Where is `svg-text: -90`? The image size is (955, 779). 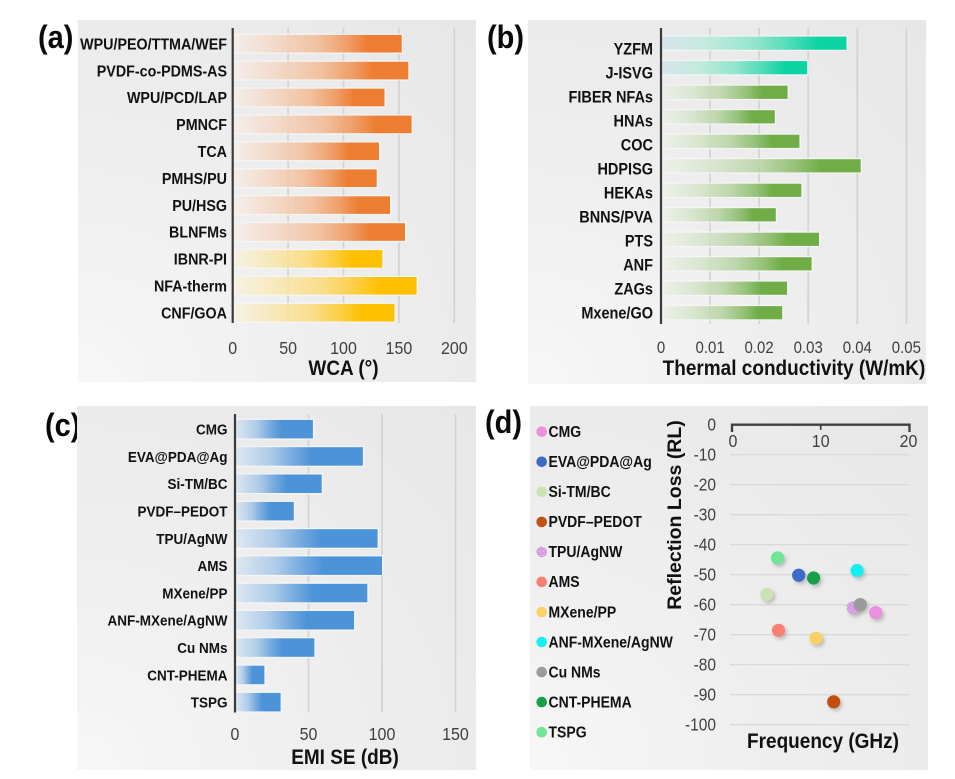 svg-text: -90 is located at coordinates (705, 695).